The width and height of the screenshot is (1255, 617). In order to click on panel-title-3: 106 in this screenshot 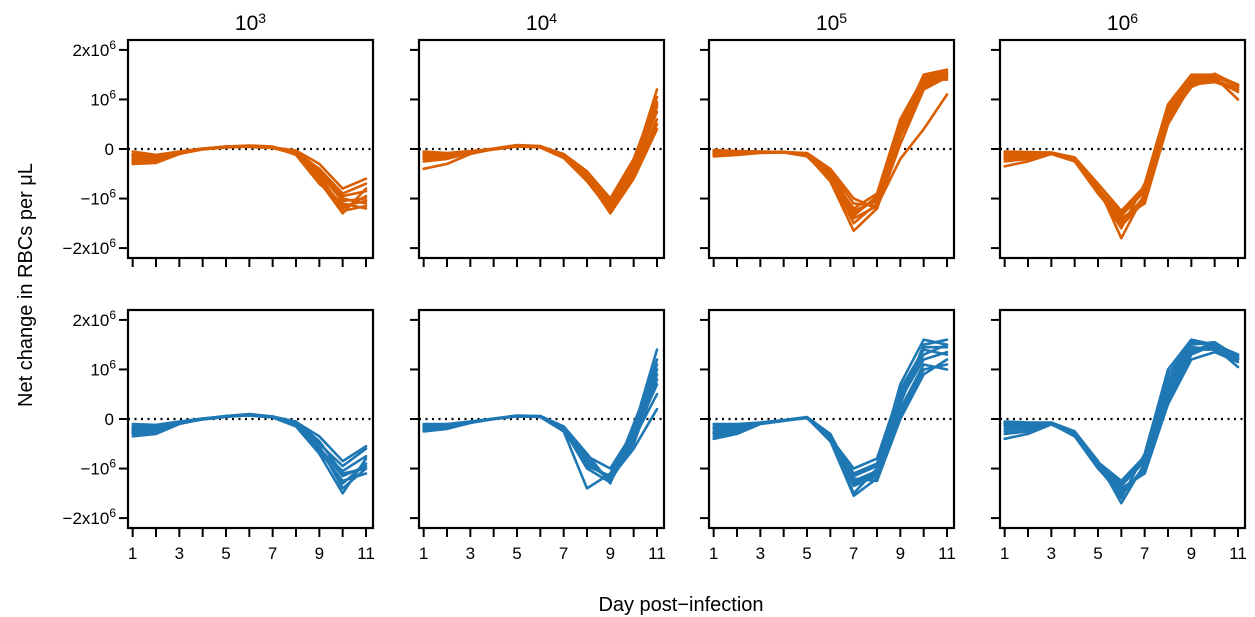, I will do `click(1122, 22)`.